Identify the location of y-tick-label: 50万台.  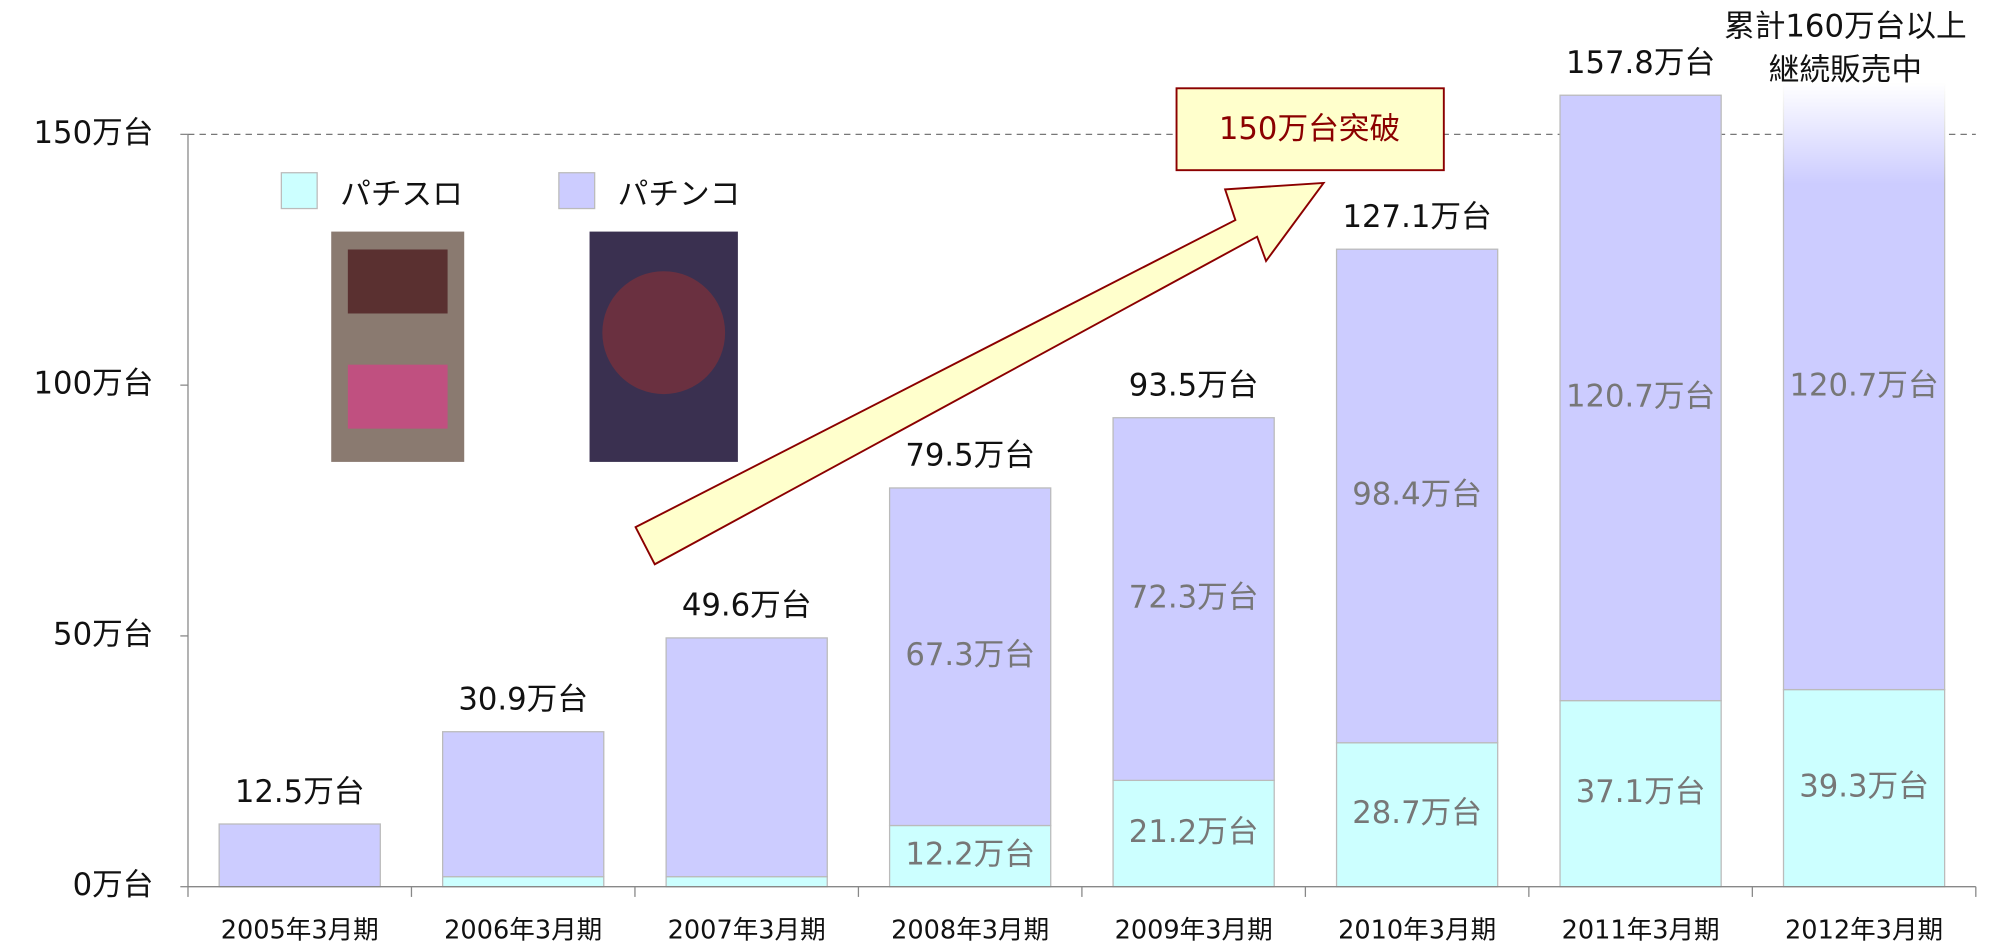
(103, 634).